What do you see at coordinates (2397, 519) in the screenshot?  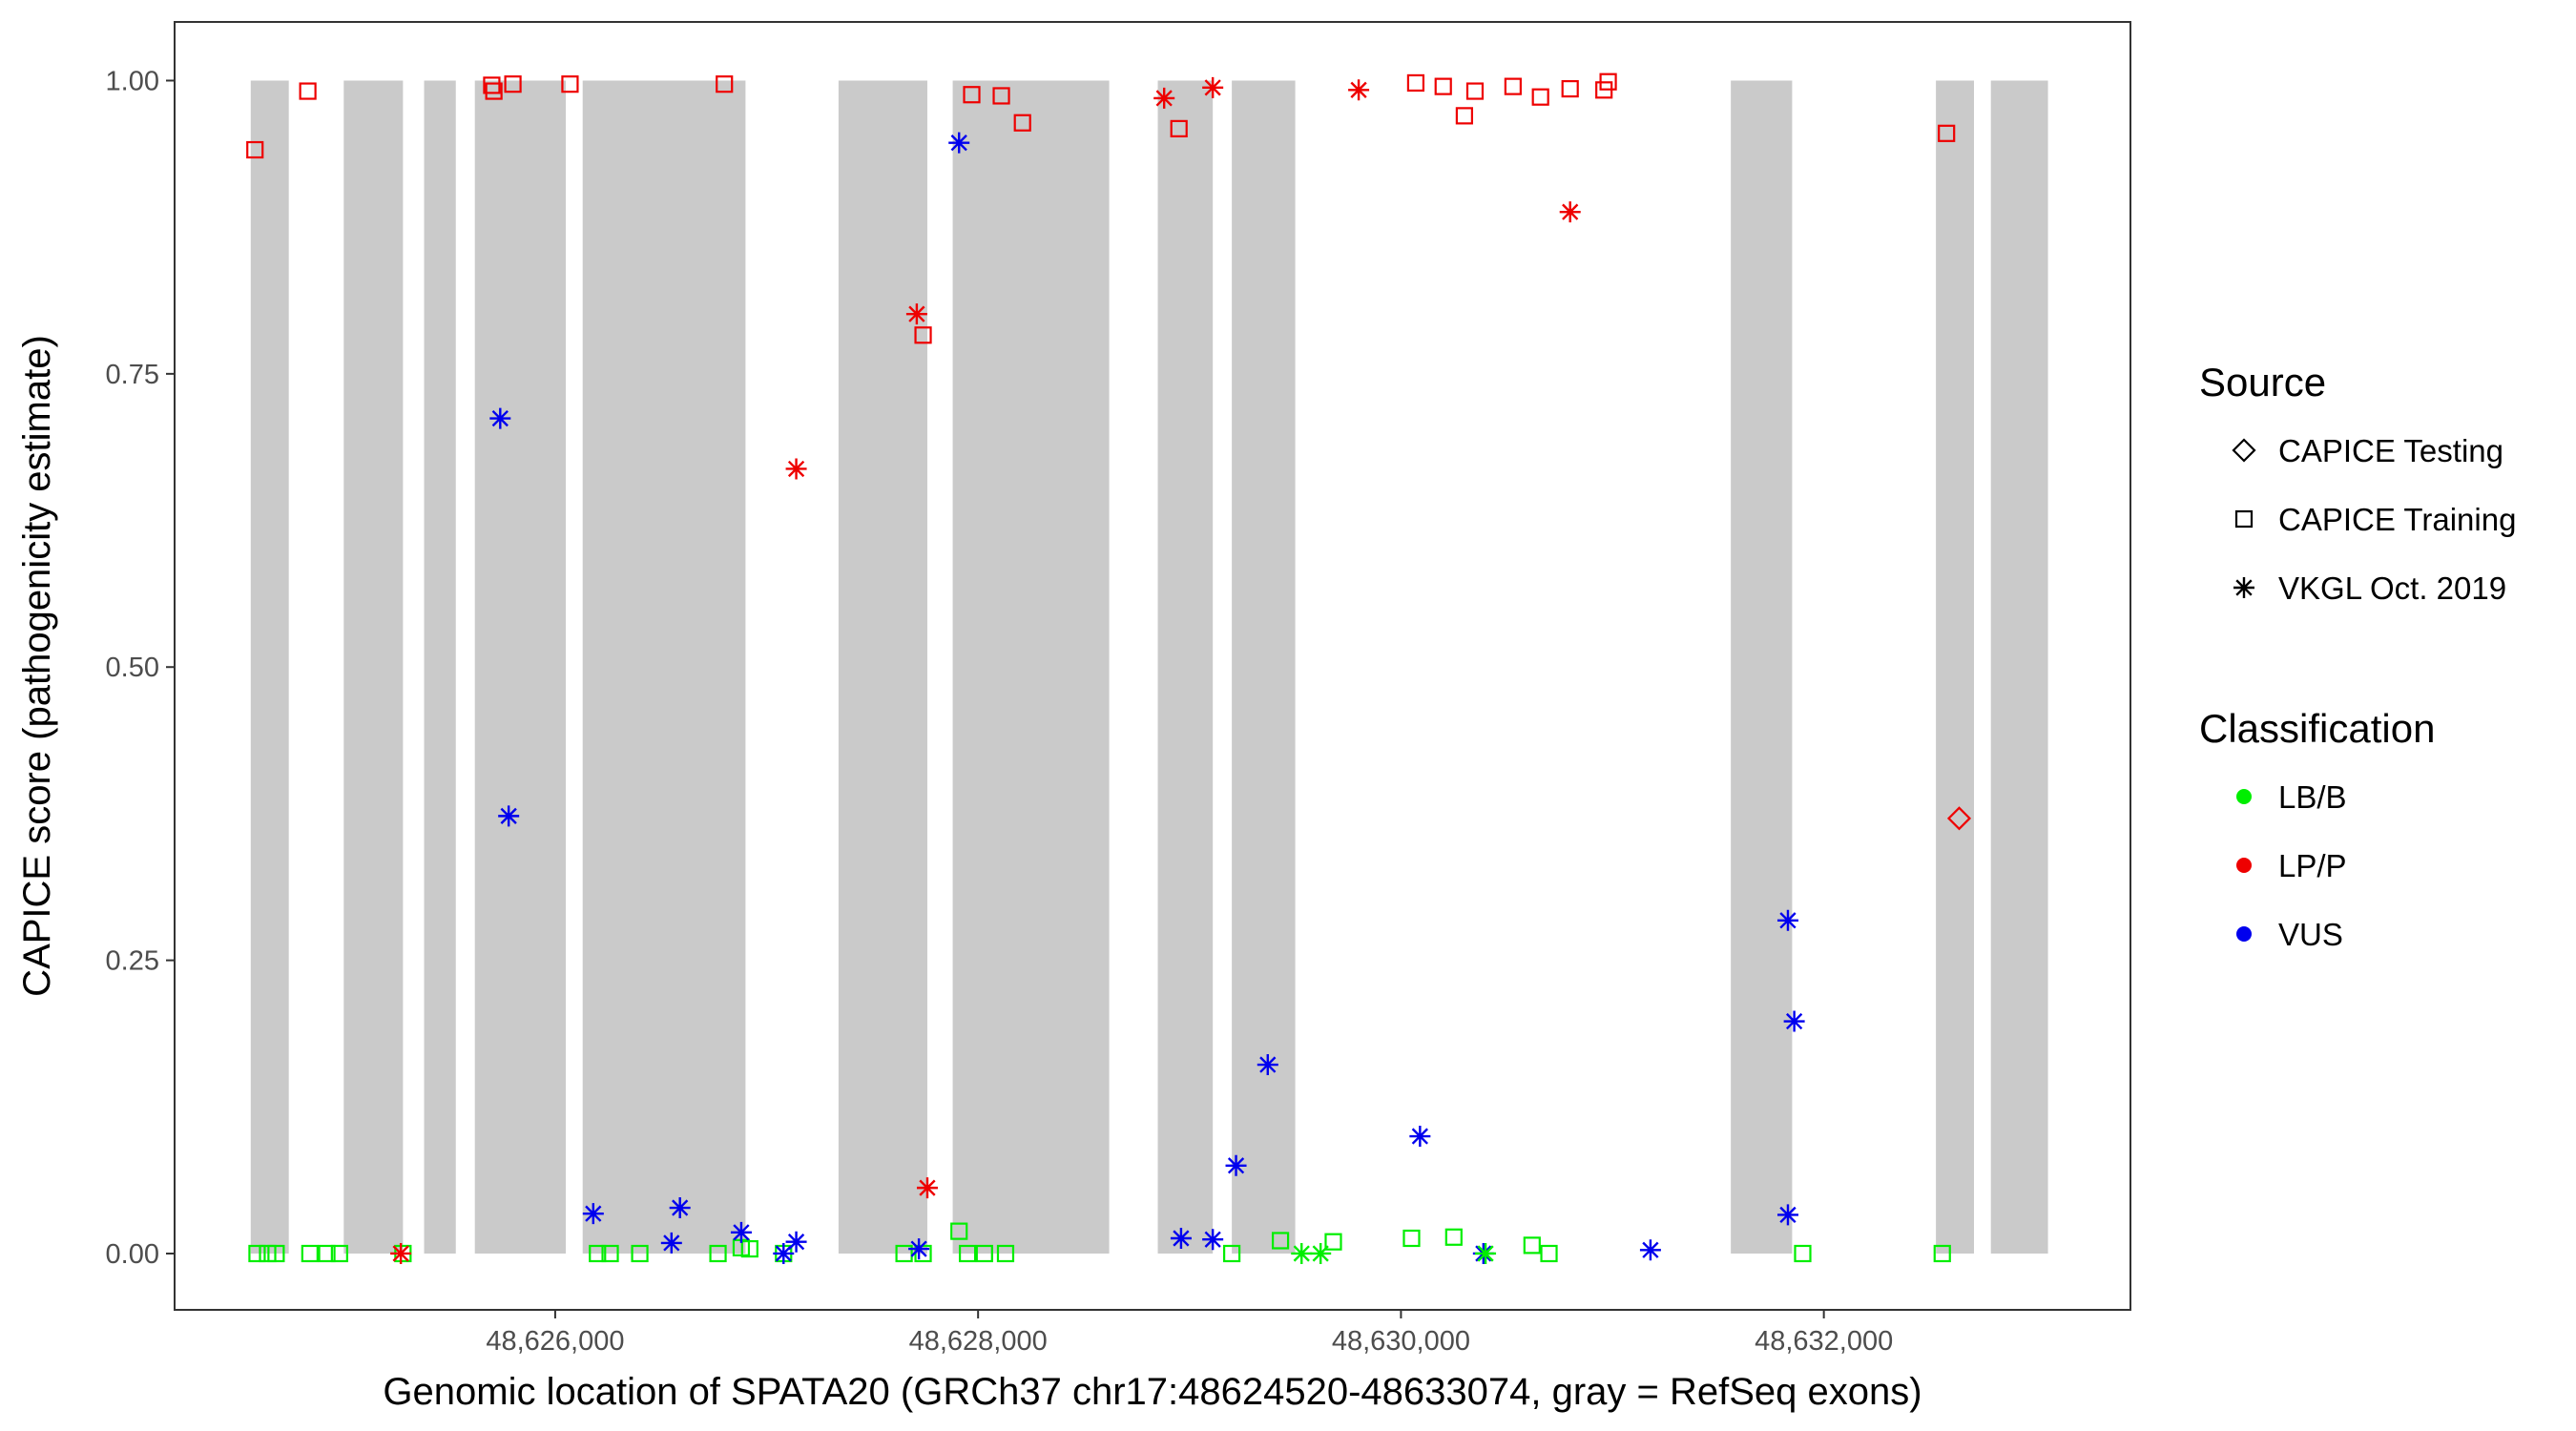 I see `legend-source-label: CAPICE Training` at bounding box center [2397, 519].